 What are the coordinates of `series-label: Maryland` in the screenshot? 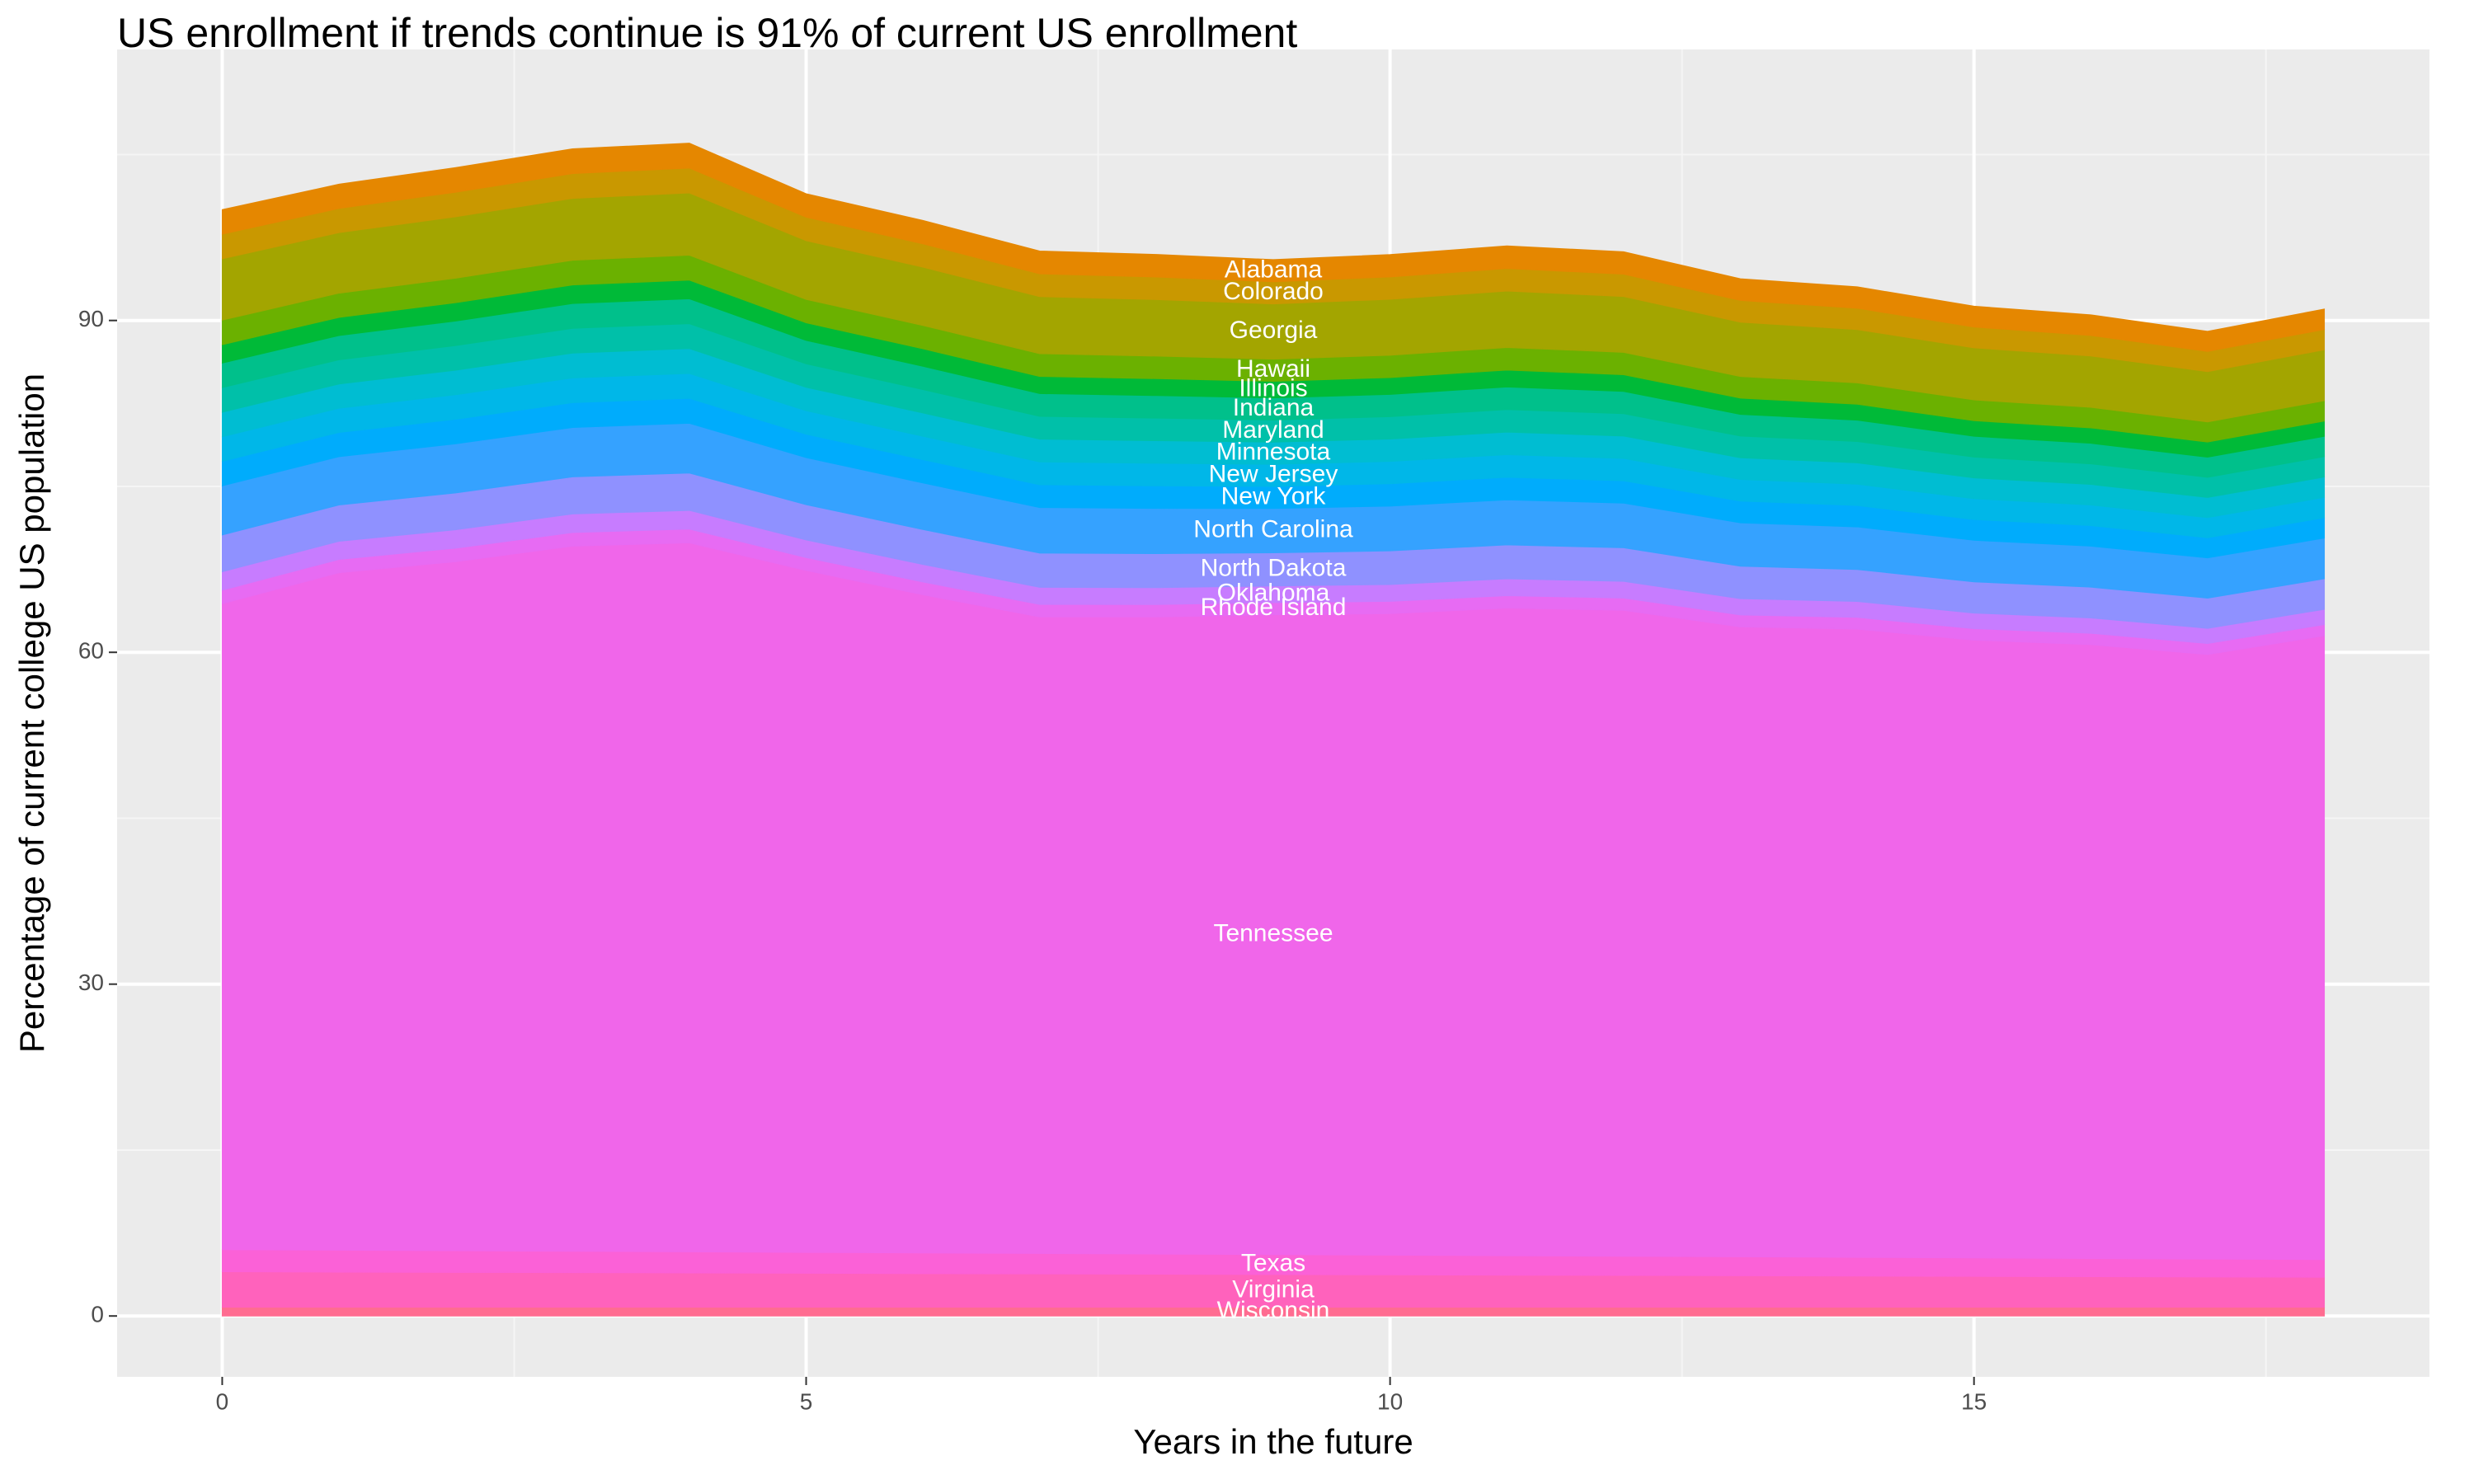 It's located at (1273, 430).